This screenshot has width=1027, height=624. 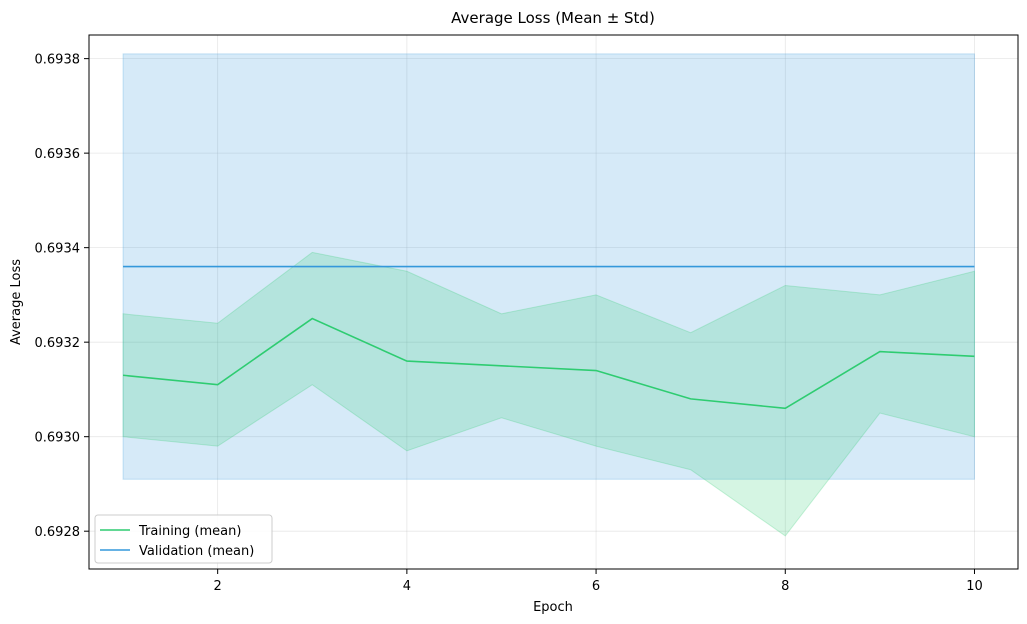 What do you see at coordinates (785, 586) in the screenshot?
I see `x-tick-label: 8` at bounding box center [785, 586].